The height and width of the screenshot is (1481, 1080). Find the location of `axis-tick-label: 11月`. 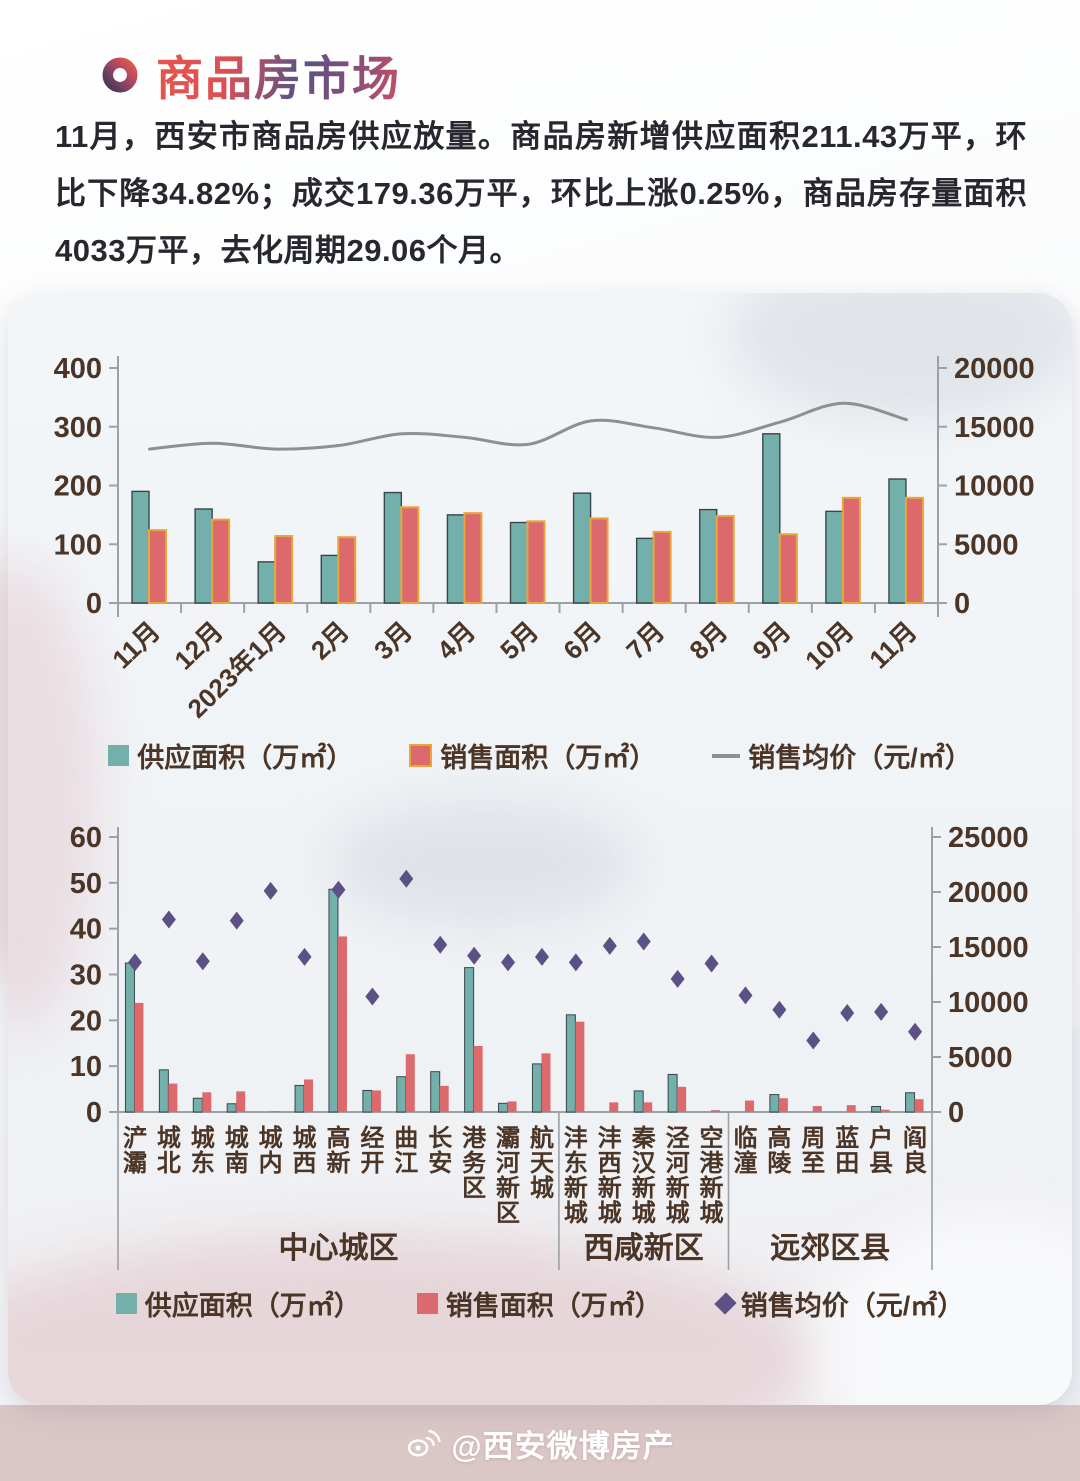

axis-tick-label: 11月 is located at coordinates (135, 645).